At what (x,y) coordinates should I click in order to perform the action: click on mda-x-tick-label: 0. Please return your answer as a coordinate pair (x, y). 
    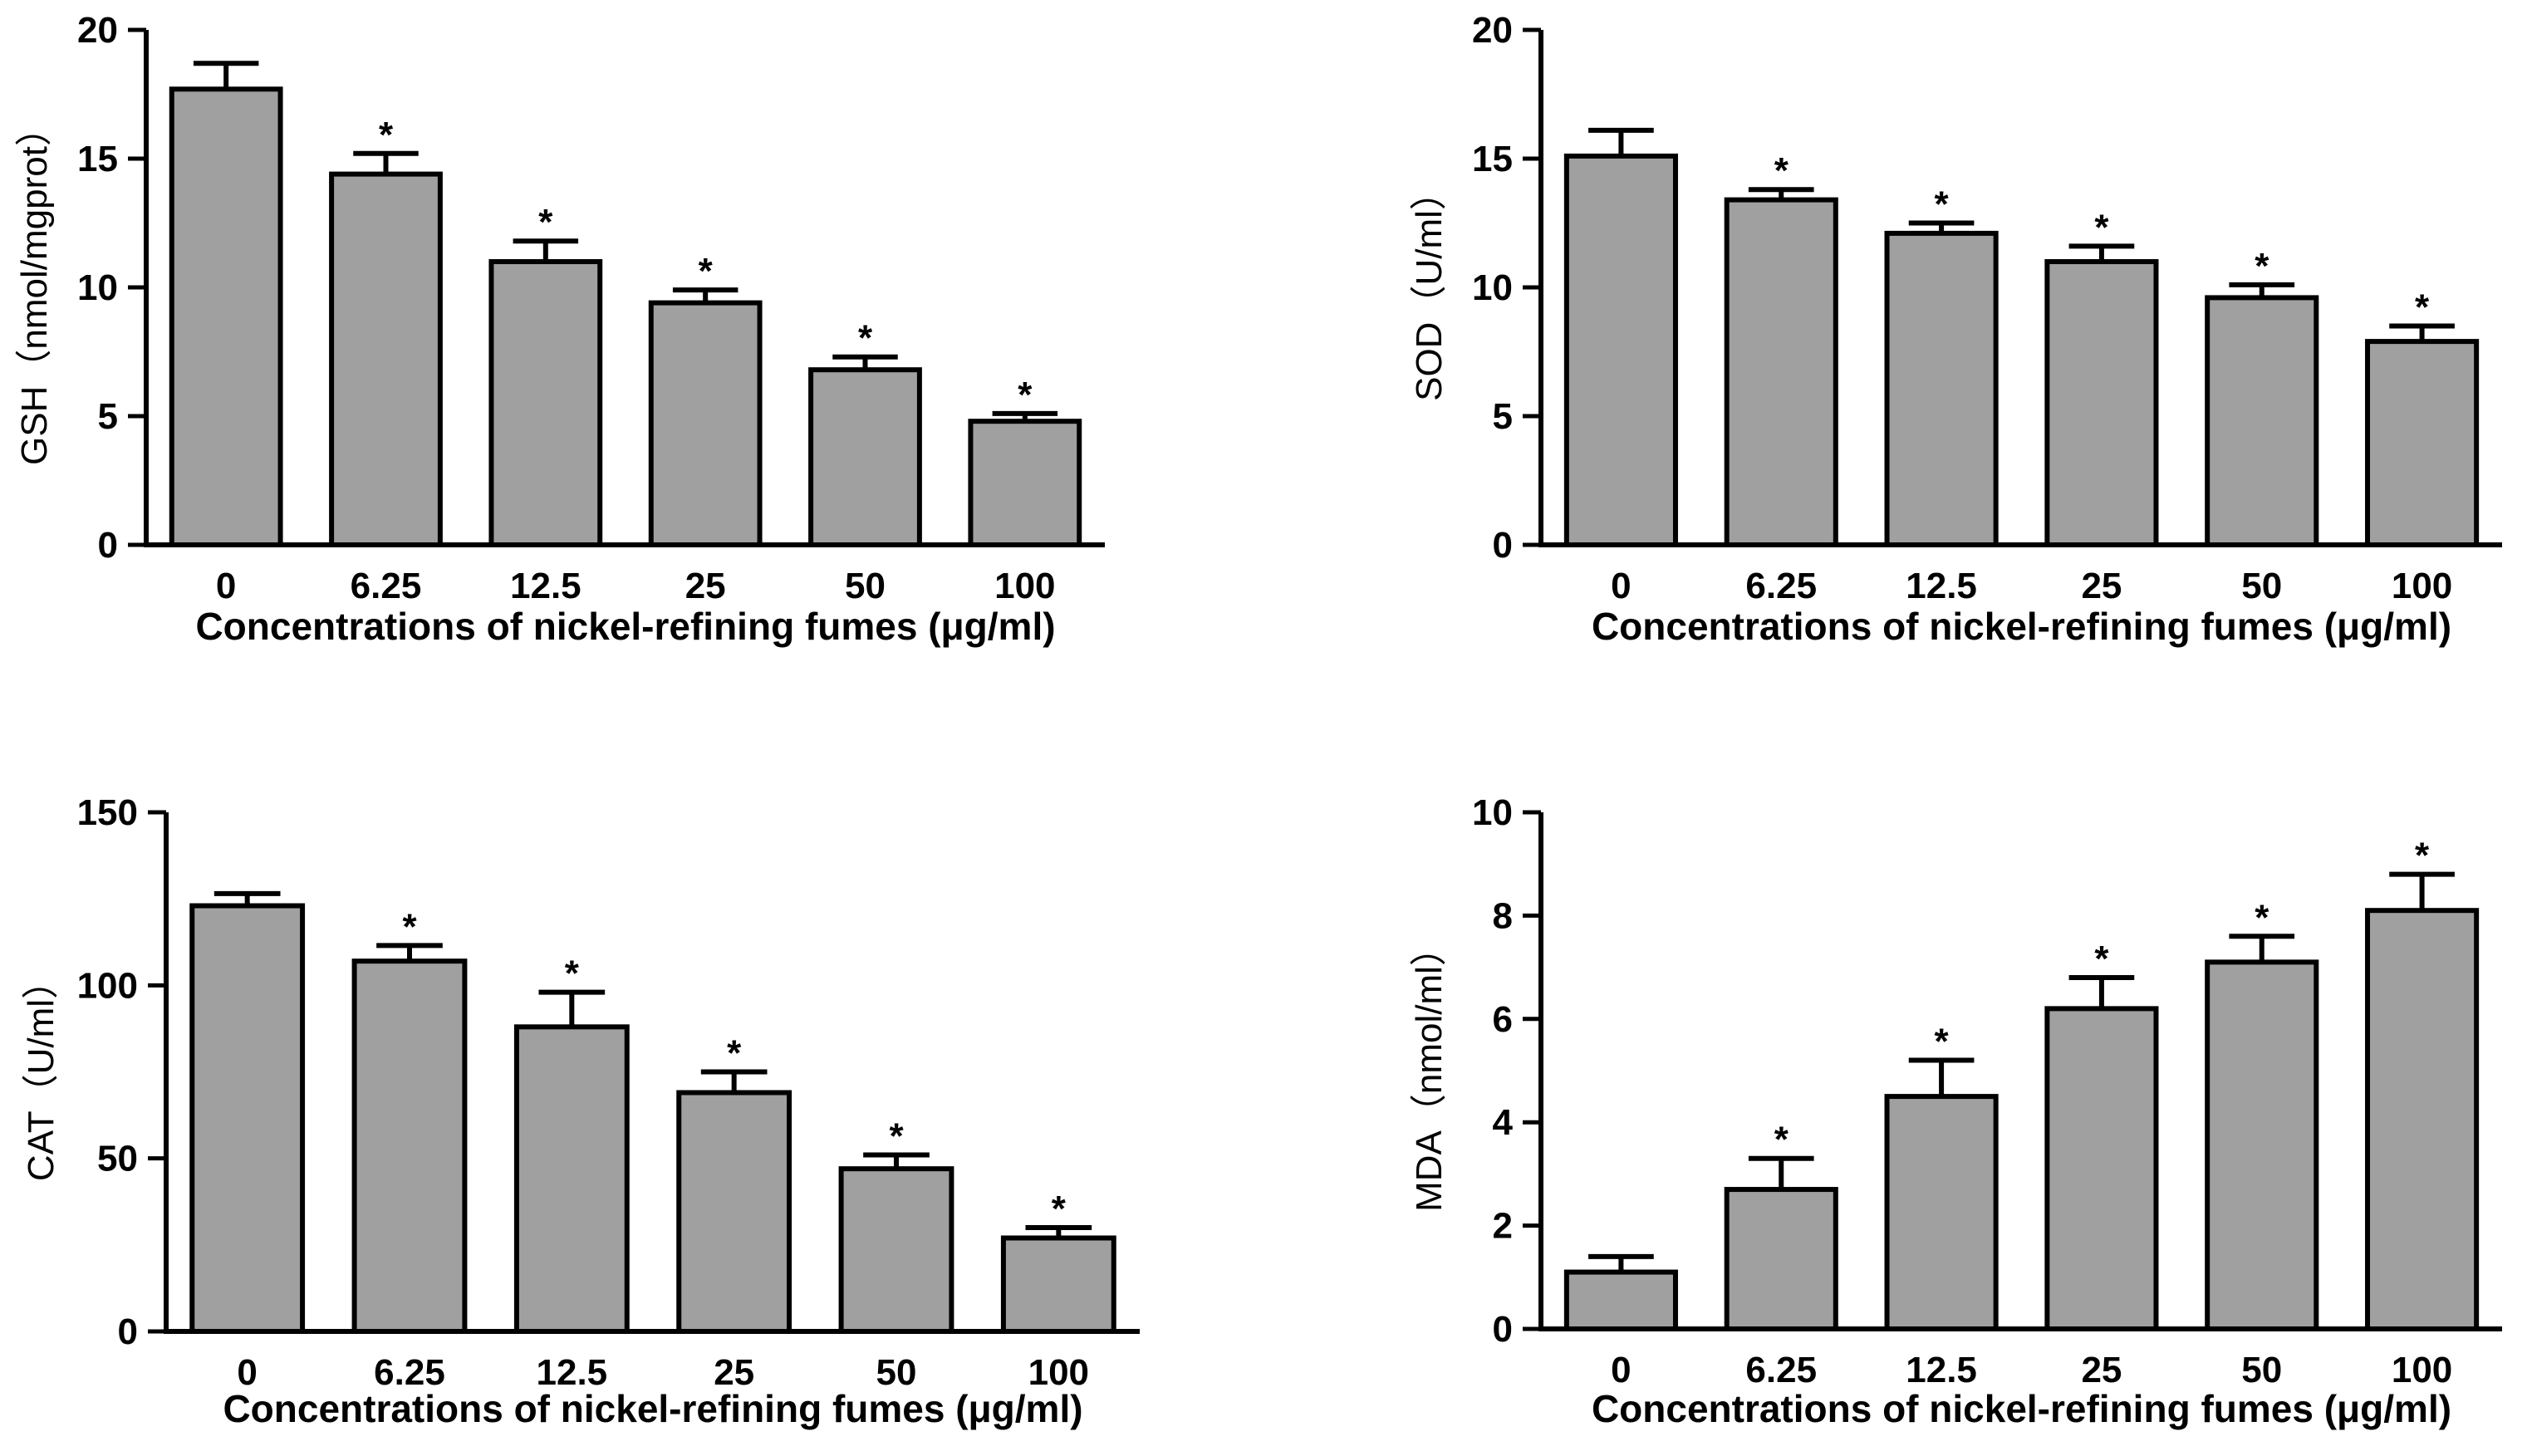
    Looking at the image, I should click on (1621, 1370).